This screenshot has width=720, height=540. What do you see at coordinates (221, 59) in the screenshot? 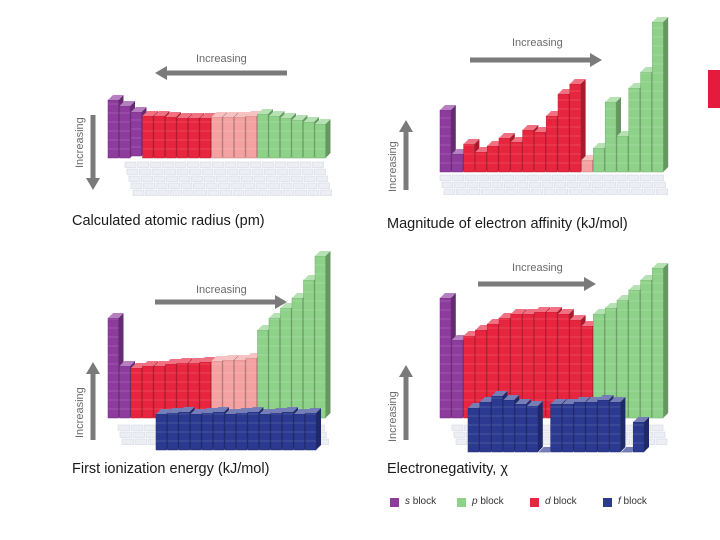
I see `horizontal-trend-label: Increasing` at bounding box center [221, 59].